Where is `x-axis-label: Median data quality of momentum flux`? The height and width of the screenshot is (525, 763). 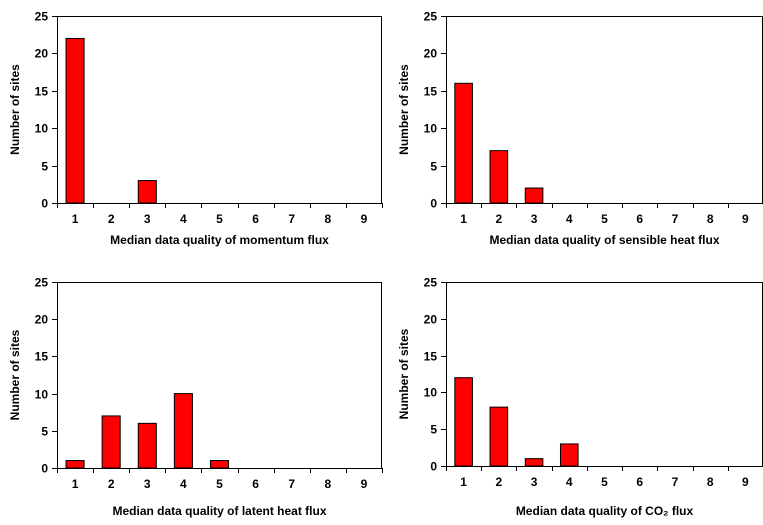
x-axis-label: Median data quality of momentum flux is located at coordinates (219, 240).